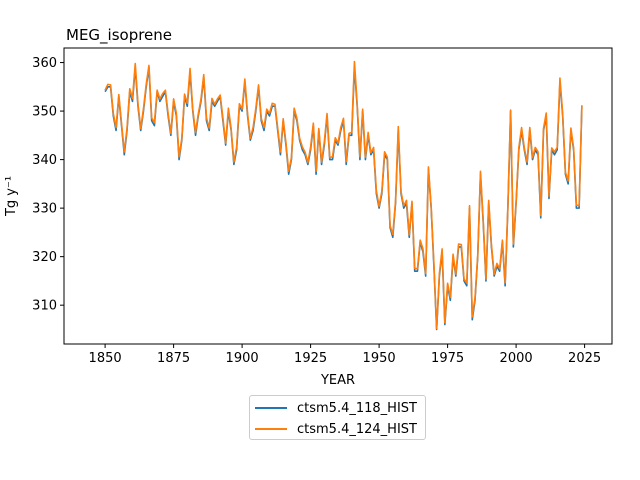 Image resolution: width=640 pixels, height=480 pixels. I want to click on y-tick-label: 310, so click(44, 306).